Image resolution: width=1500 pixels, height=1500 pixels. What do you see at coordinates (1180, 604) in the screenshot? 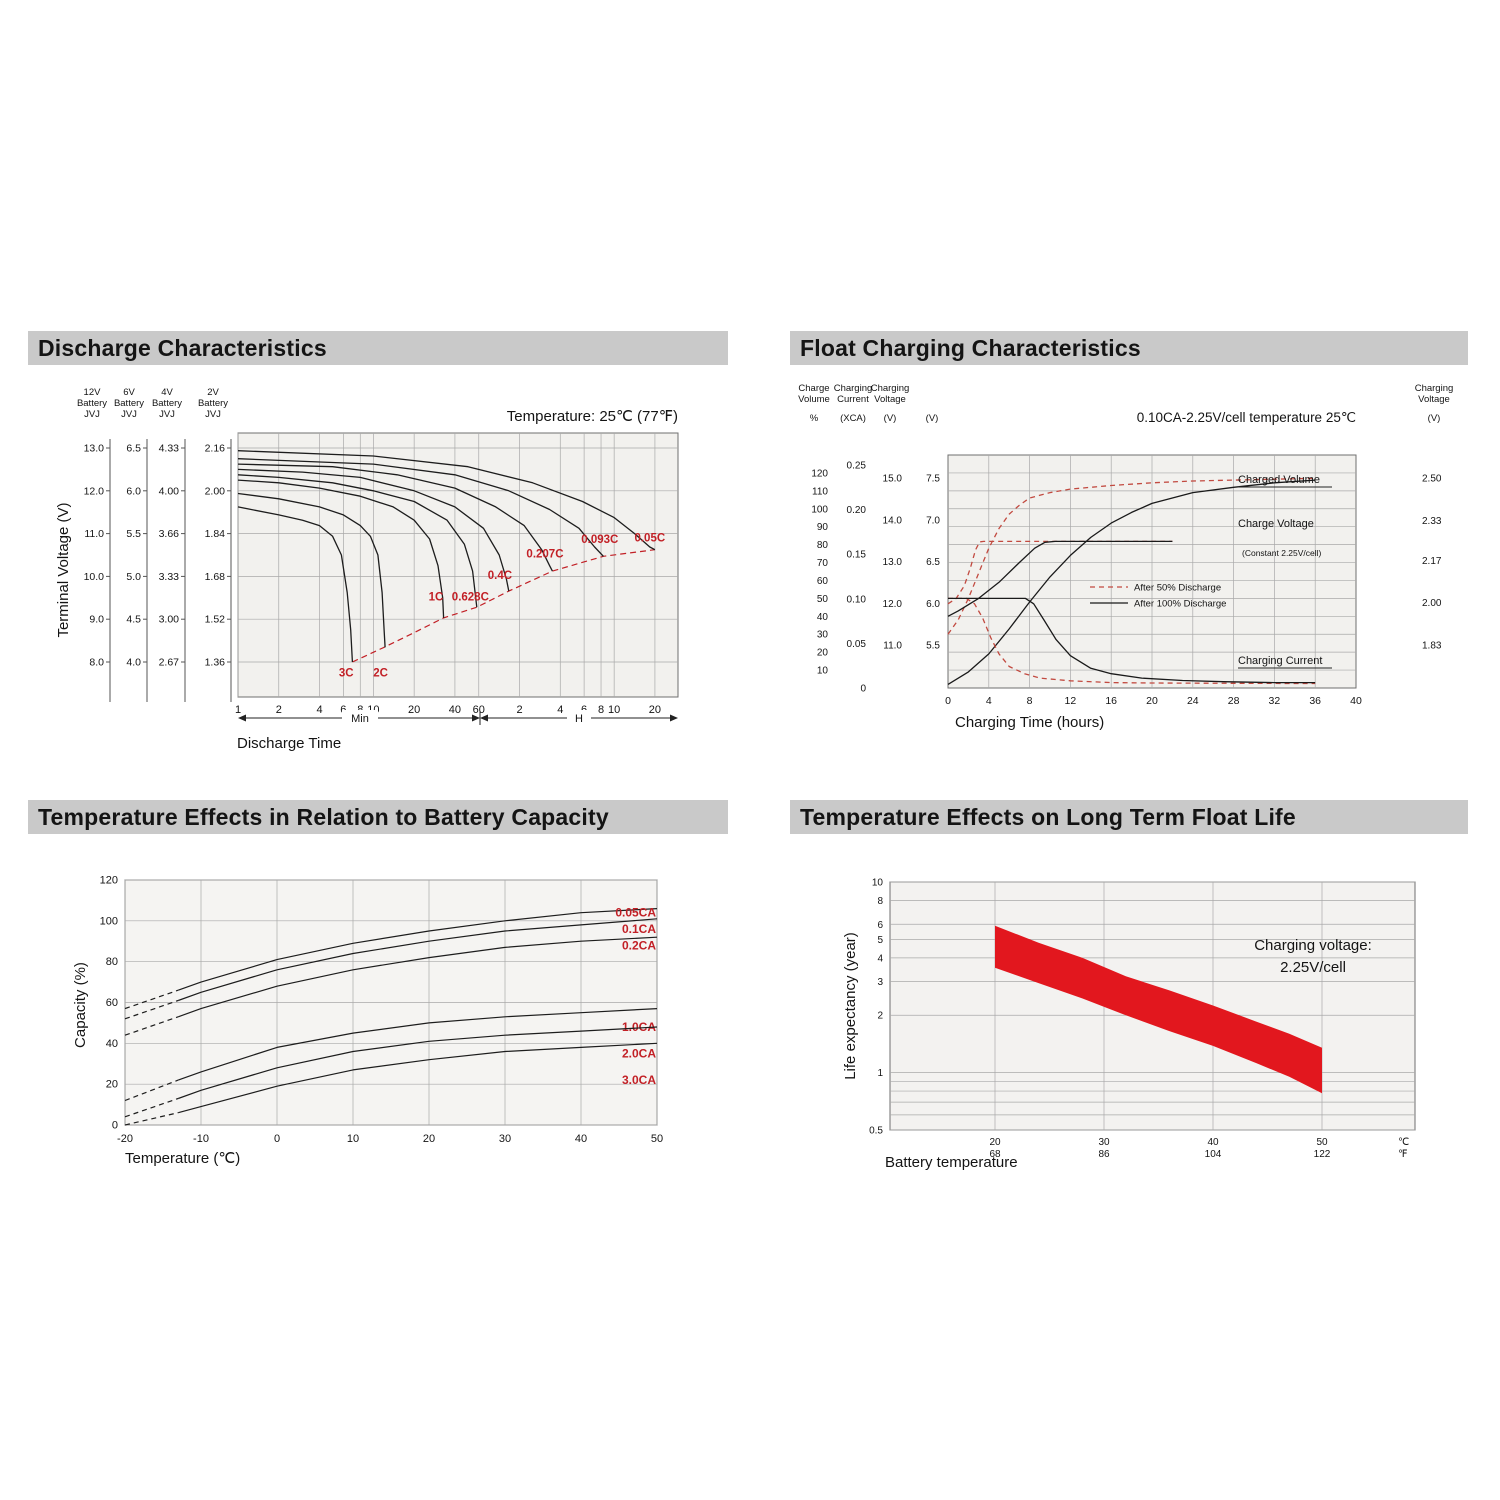
I see `legend-label: After 100% Discharge` at bounding box center [1180, 604].